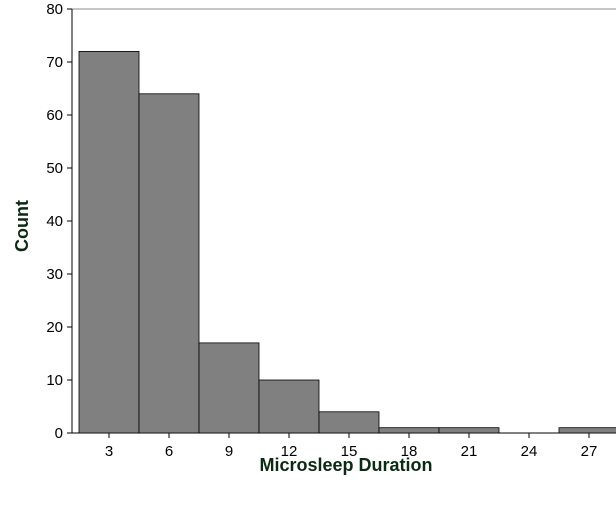 This screenshot has height=506, width=616. What do you see at coordinates (169, 451) in the screenshot?
I see `x-tick-label-6: 6` at bounding box center [169, 451].